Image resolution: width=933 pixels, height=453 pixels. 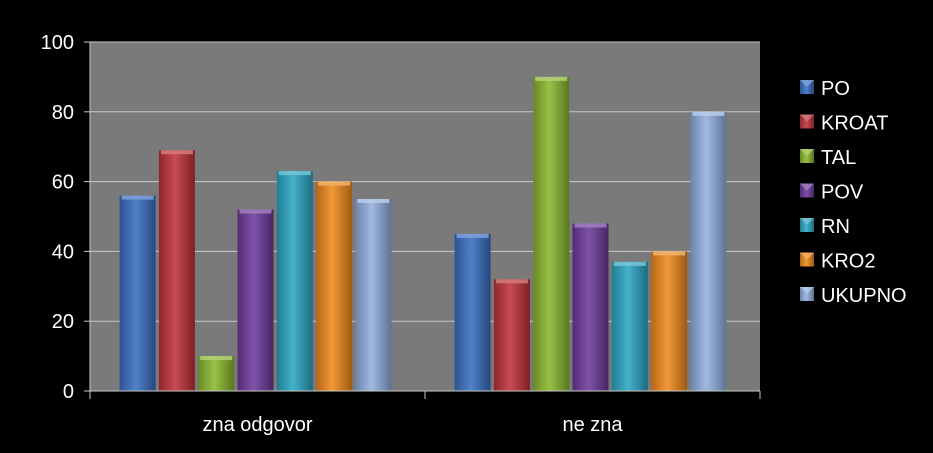 I want to click on legend-label: KRO2, so click(x=848, y=262).